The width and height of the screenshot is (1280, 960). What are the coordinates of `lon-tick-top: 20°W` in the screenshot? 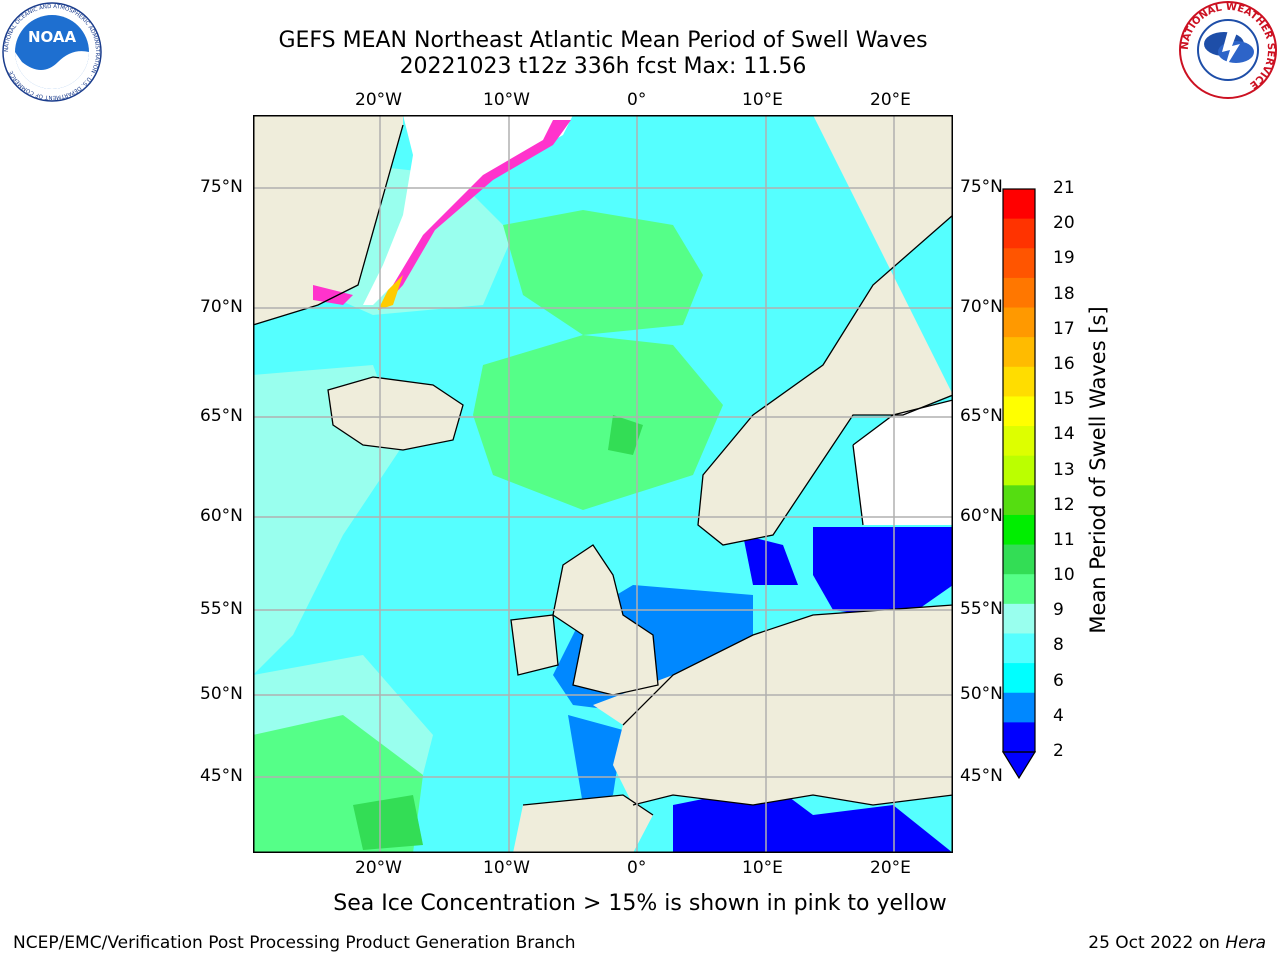 It's located at (378, 100).